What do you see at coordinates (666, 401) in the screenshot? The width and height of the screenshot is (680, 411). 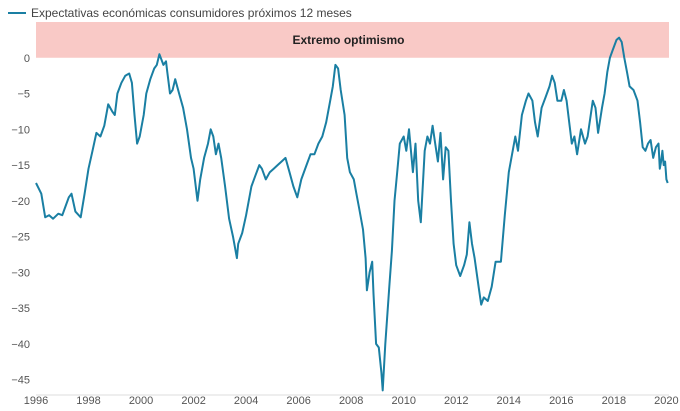 I see `x-tick-label: 2020` at bounding box center [666, 401].